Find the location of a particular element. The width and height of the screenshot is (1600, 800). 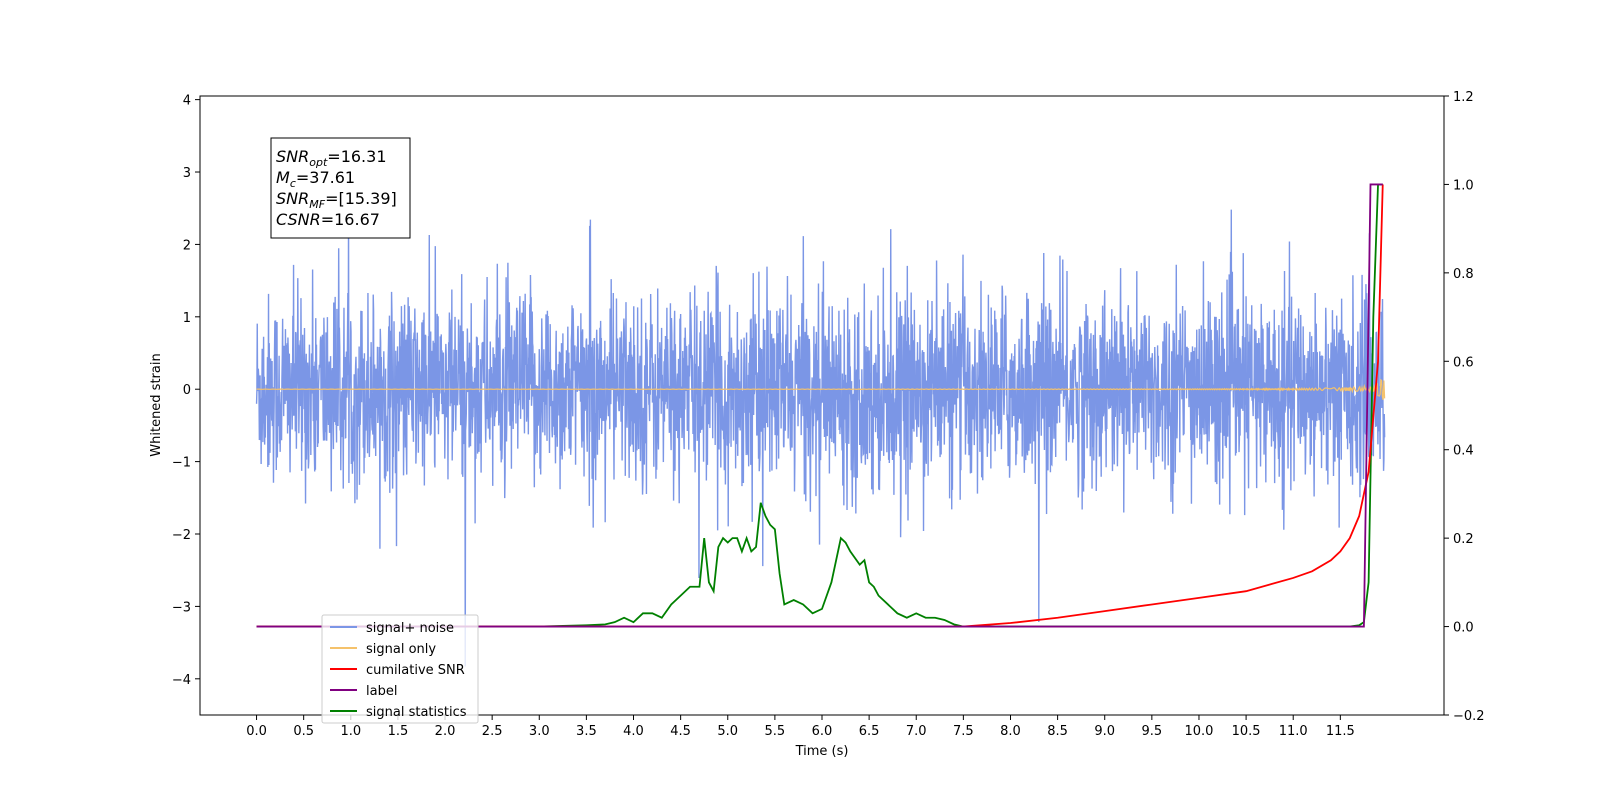

x-tick-label: 11.0 is located at coordinates (1293, 731).